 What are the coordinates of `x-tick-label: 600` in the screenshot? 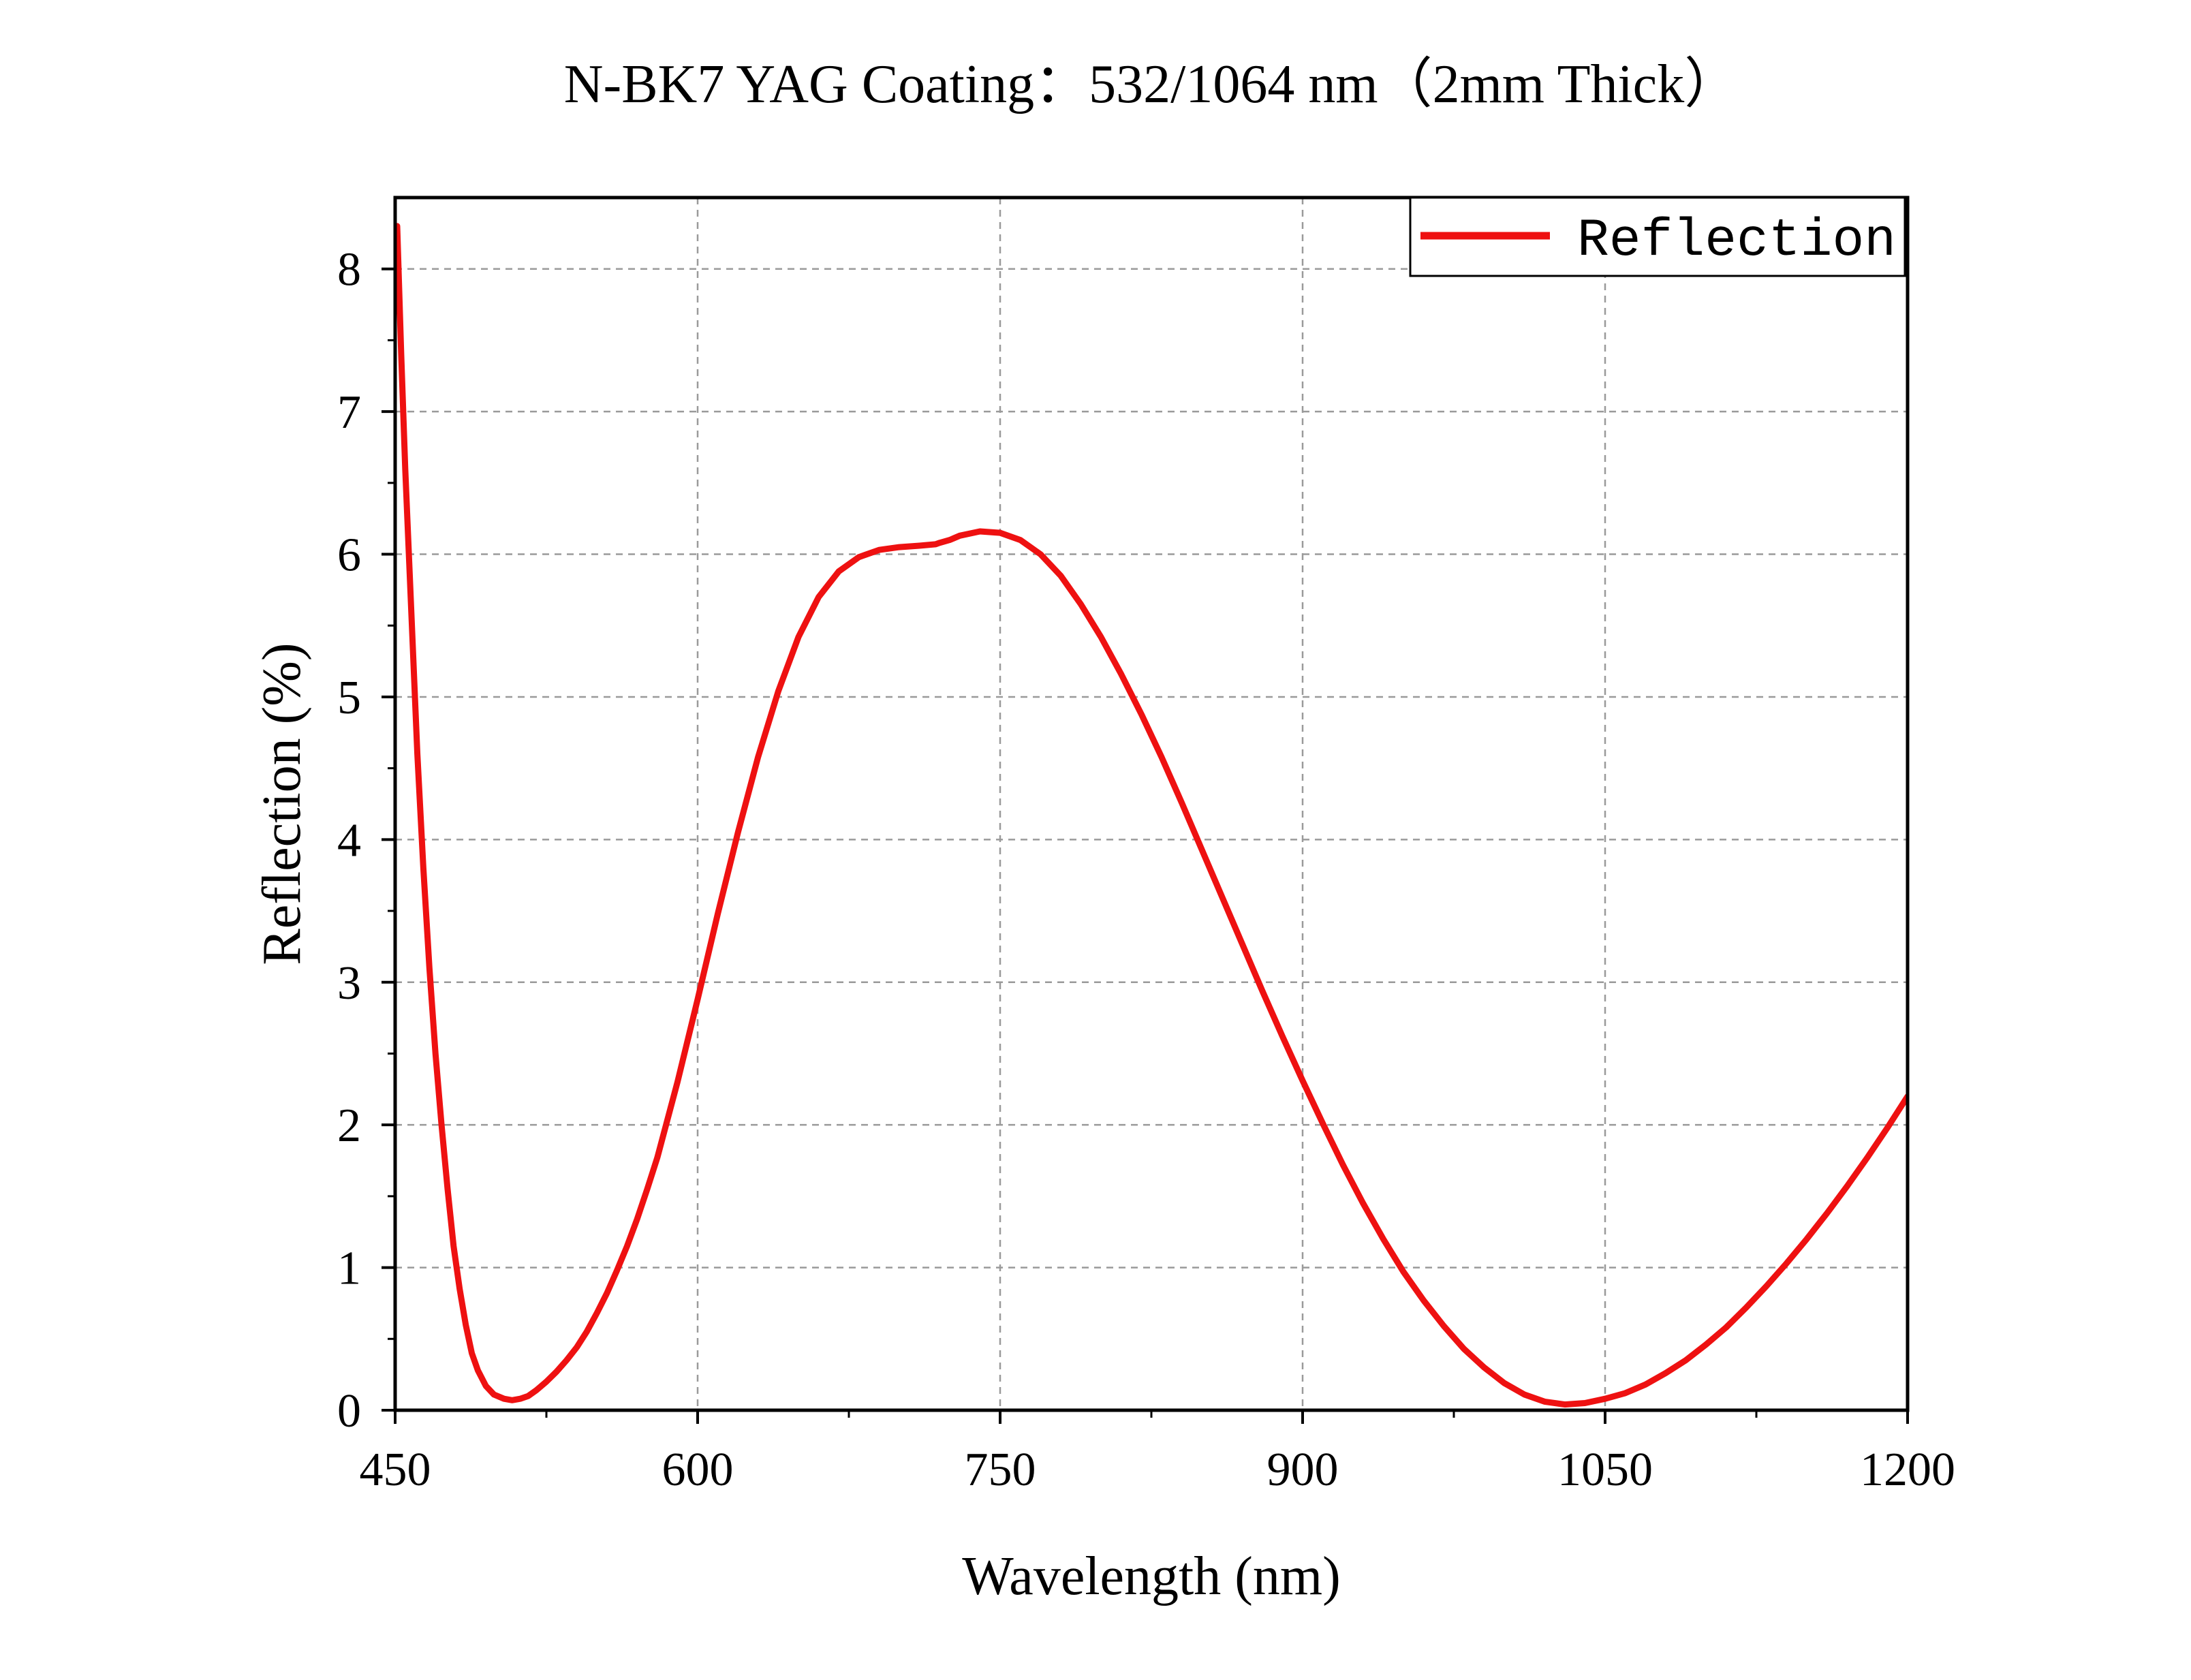 It's located at (698, 1470).